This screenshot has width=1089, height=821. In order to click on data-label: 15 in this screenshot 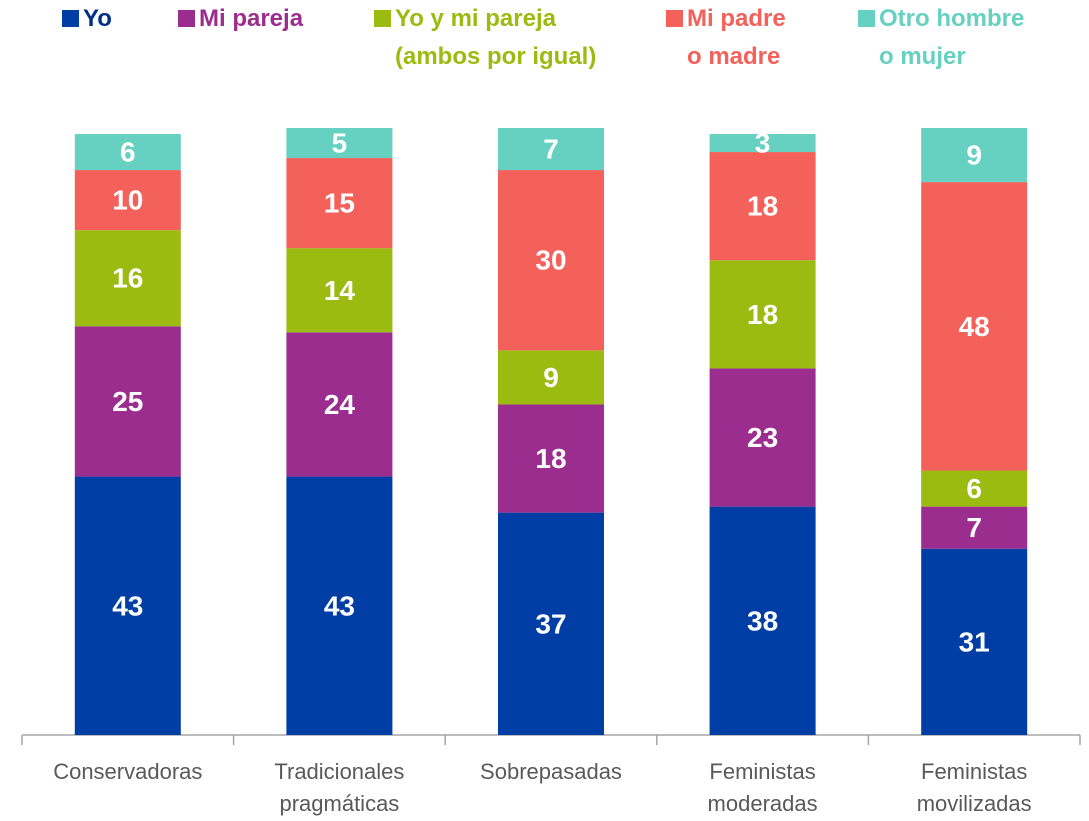, I will do `click(339, 203)`.